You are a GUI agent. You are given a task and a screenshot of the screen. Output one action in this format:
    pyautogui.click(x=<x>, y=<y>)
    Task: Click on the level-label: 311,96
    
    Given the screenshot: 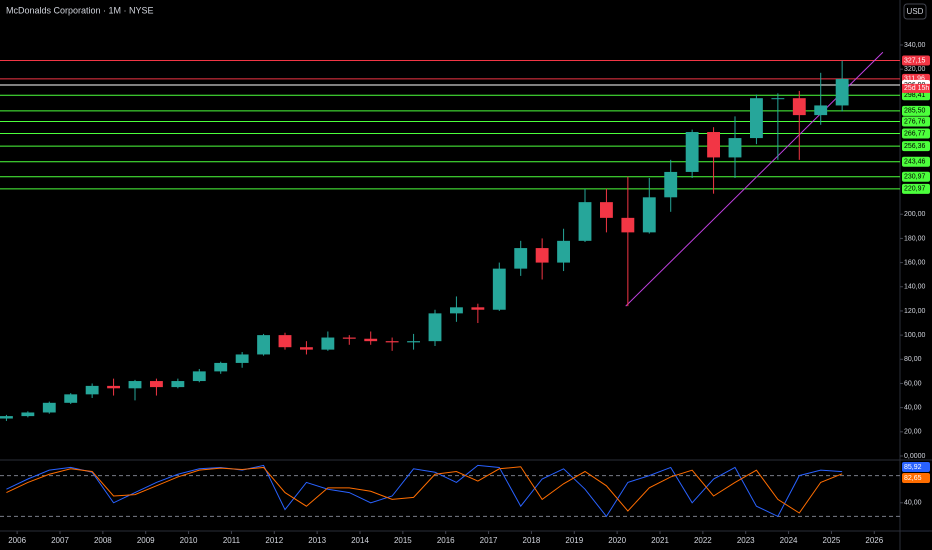 What is the action you would take?
    pyautogui.click(x=914, y=79)
    